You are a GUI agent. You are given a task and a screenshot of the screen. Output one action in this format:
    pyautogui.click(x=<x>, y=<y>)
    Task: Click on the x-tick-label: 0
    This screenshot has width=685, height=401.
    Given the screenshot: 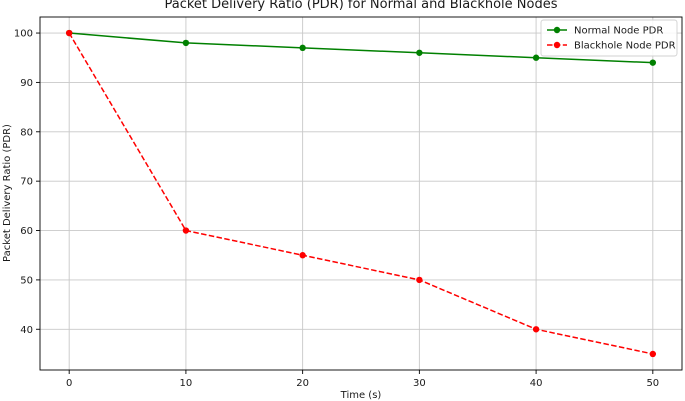 What is the action you would take?
    pyautogui.click(x=69, y=383)
    